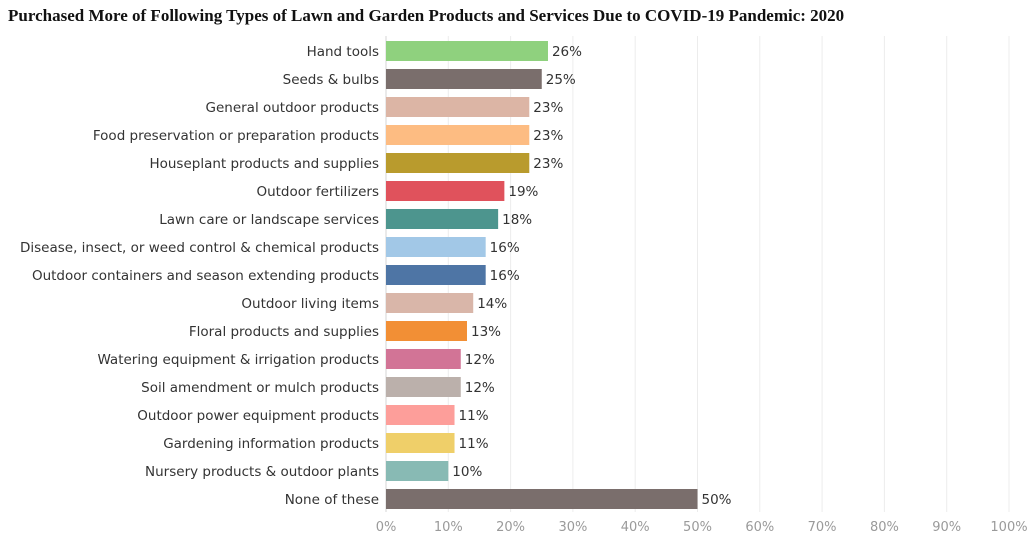 The image size is (1035, 543). What do you see at coordinates (386, 527) in the screenshot?
I see `tick-label: 0%` at bounding box center [386, 527].